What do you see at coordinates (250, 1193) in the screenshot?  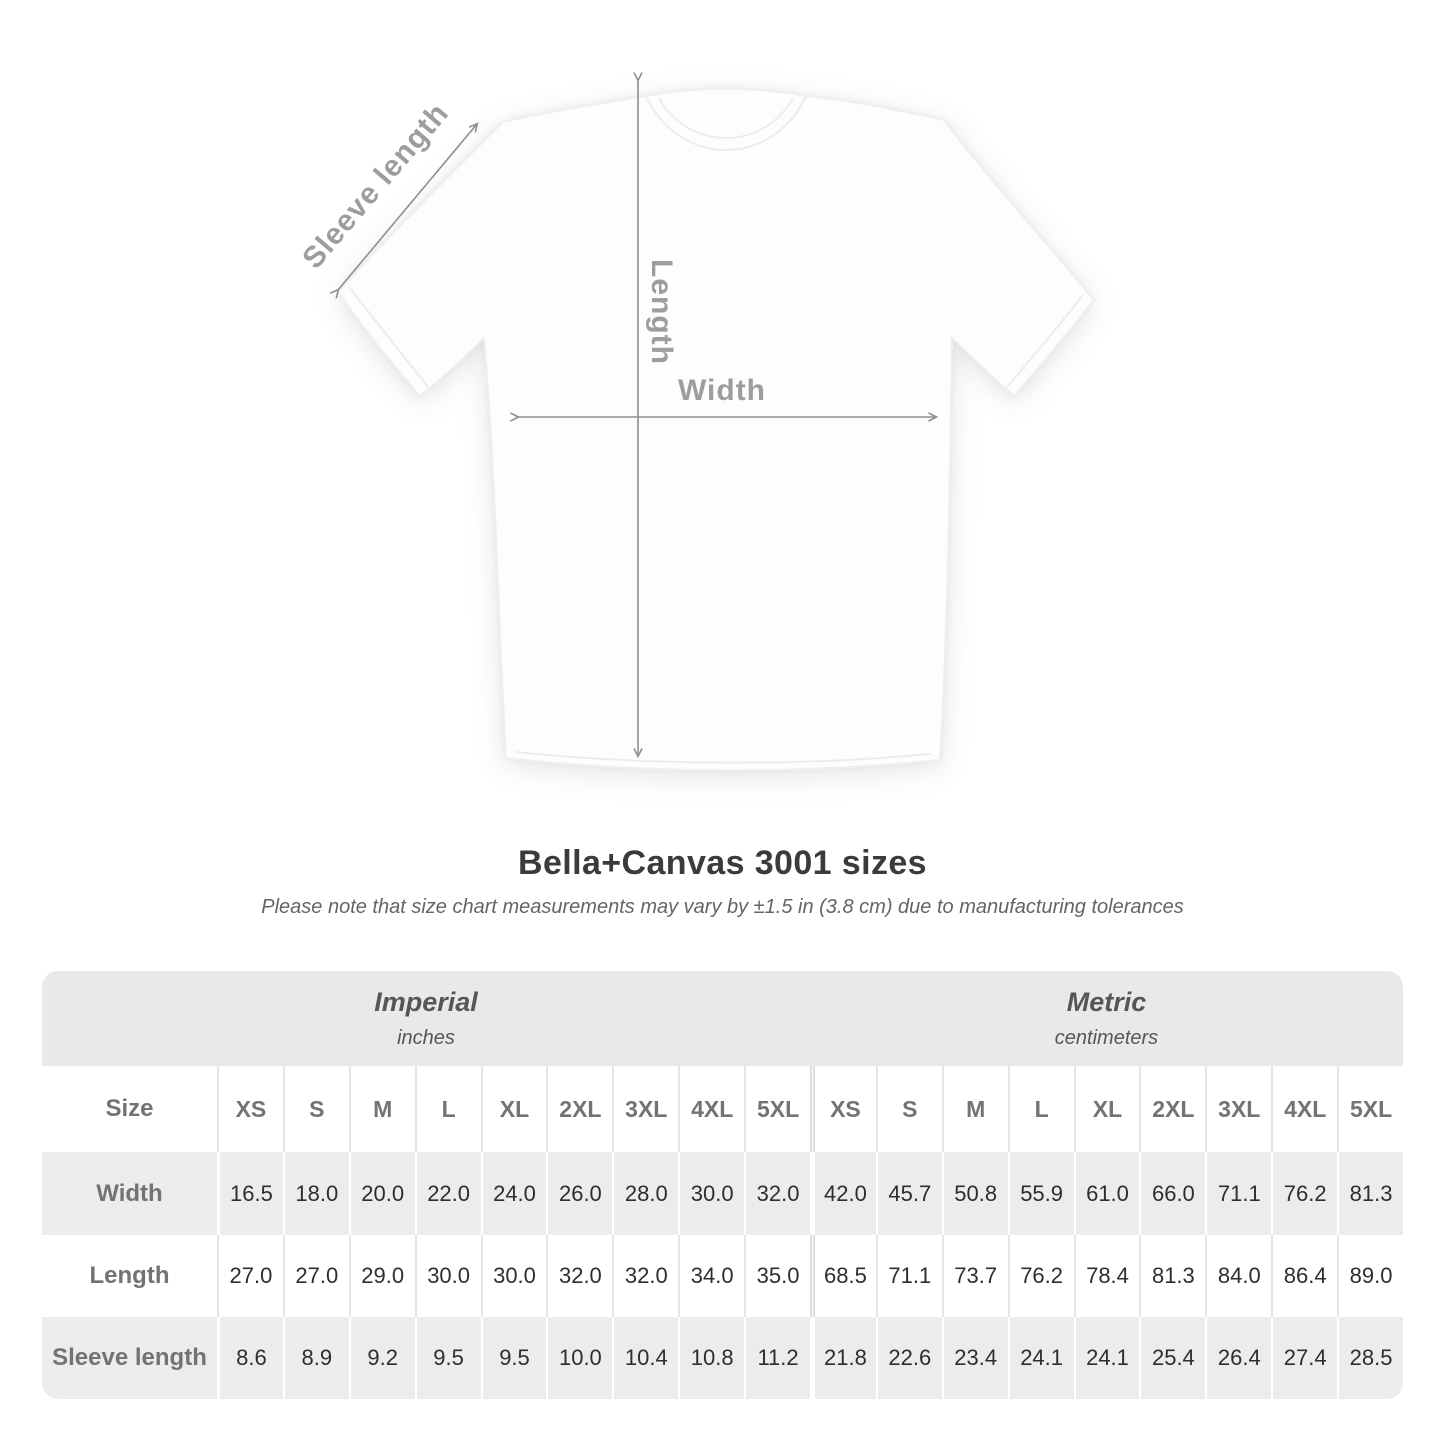 I see `value-cell: 16.5` at bounding box center [250, 1193].